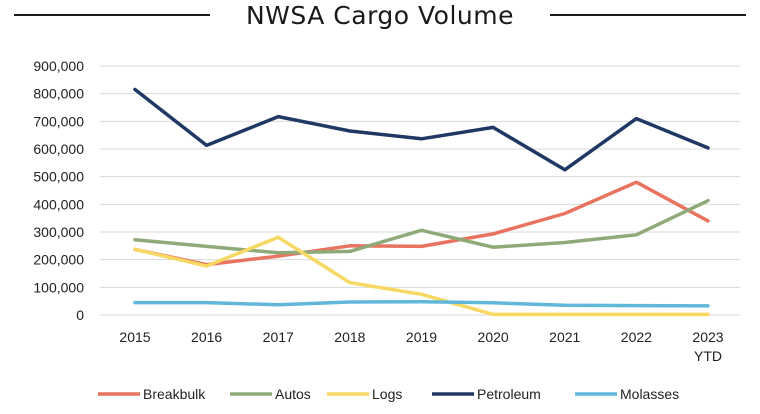 This screenshot has height=414, width=760. I want to click on y-tick-label: 300,000, so click(58, 232).